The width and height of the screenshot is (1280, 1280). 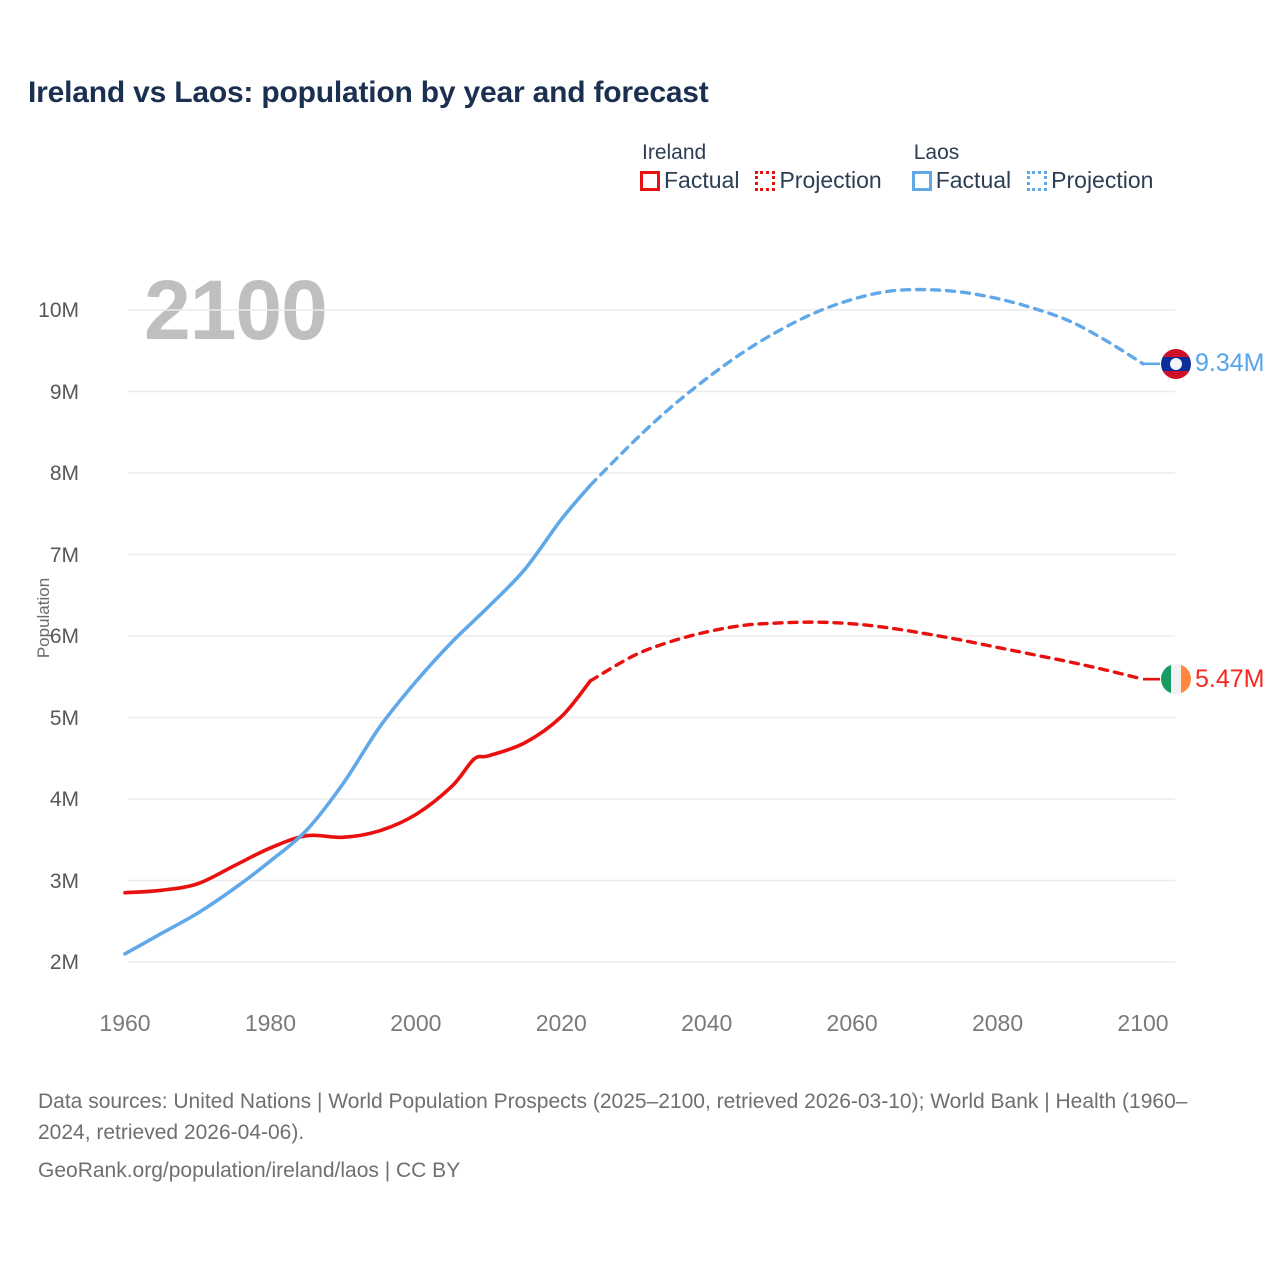 I want to click on y-tick-label: 10M, so click(x=58, y=310).